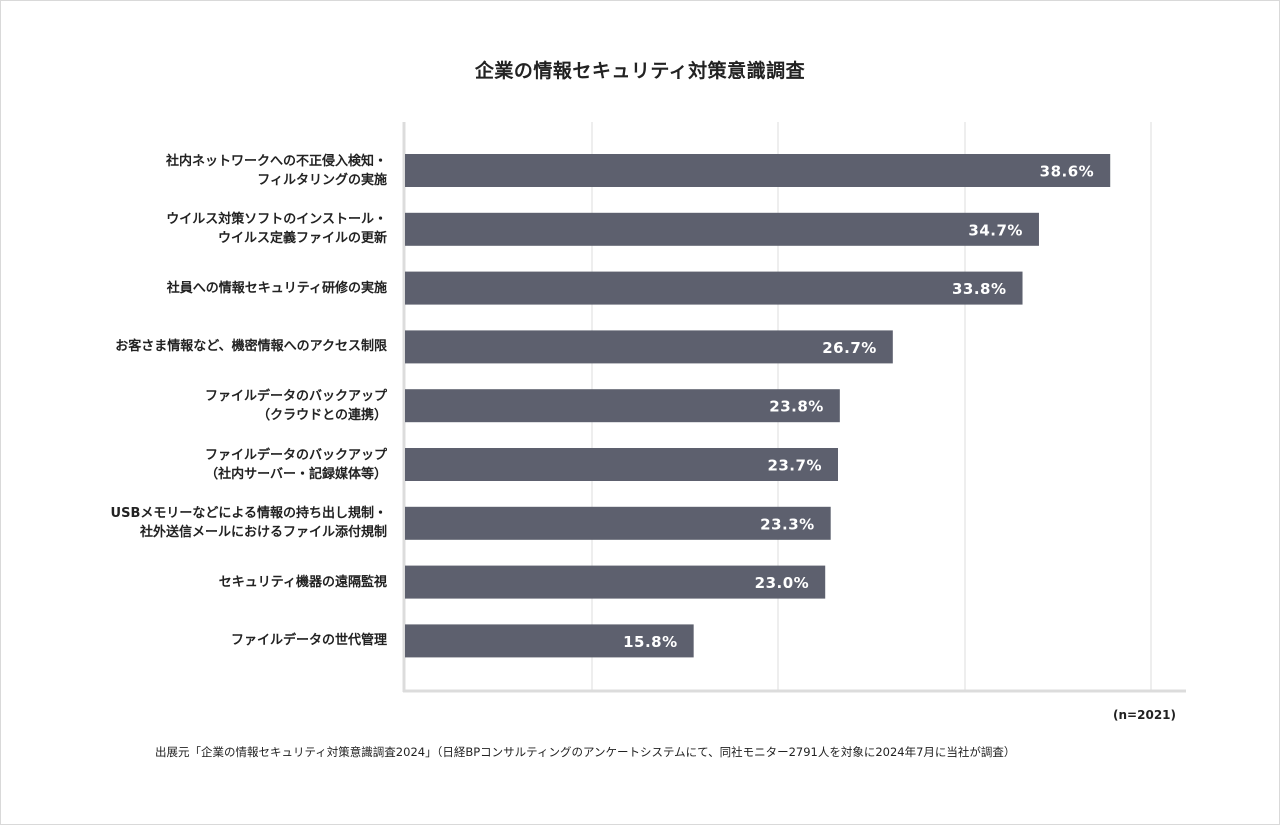 Image resolution: width=1280 pixels, height=825 pixels. What do you see at coordinates (1144, 715) in the screenshot?
I see `sample-size-note: (n=2021)` at bounding box center [1144, 715].